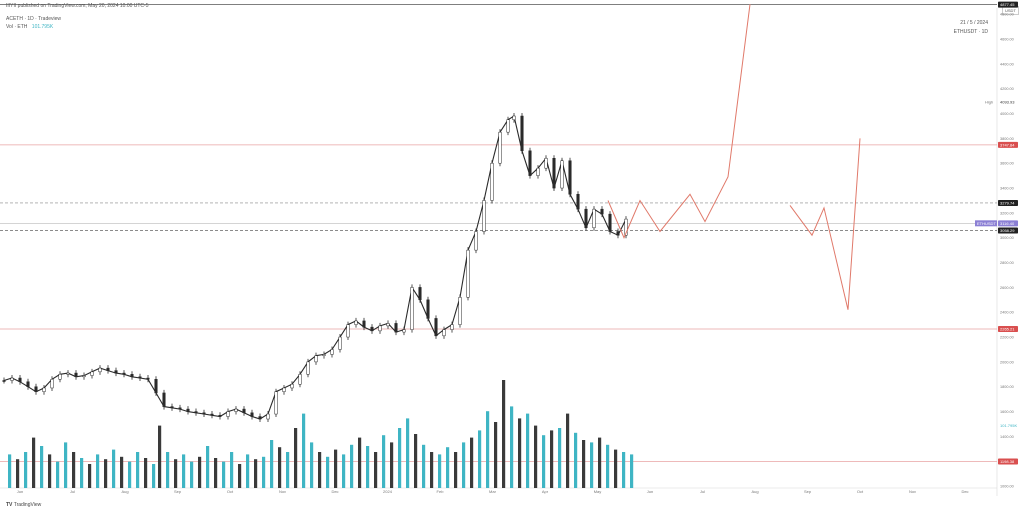 Image resolution: width=1024 pixels, height=514 pixels. I want to click on badge-current-bg, so click(1008, 223).